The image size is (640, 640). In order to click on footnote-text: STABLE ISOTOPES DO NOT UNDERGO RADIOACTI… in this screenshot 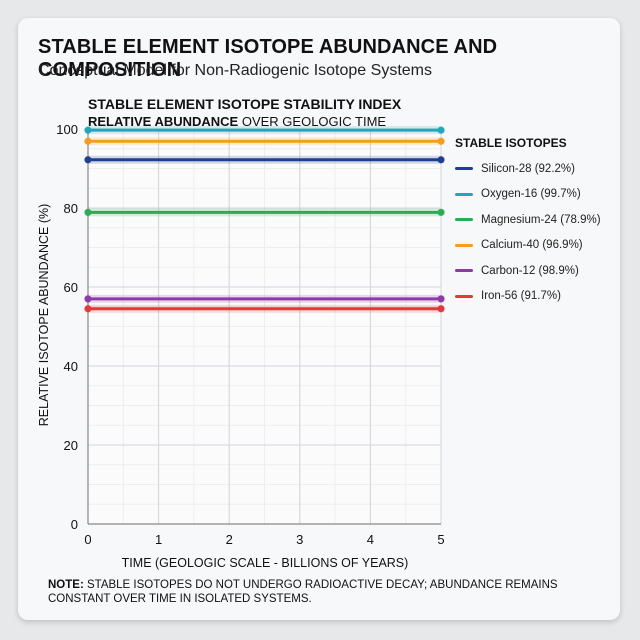, I will do `click(303, 592)`.